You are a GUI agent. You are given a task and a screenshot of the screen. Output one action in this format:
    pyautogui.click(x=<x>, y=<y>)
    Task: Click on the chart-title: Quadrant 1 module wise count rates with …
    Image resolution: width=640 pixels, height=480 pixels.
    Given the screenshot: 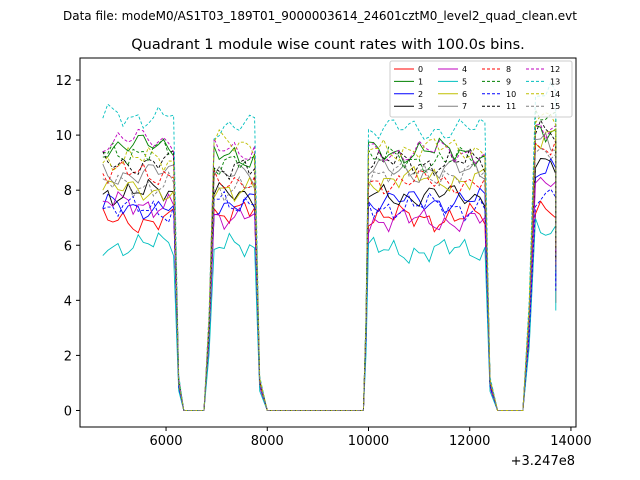 What is the action you would take?
    pyautogui.click(x=328, y=45)
    